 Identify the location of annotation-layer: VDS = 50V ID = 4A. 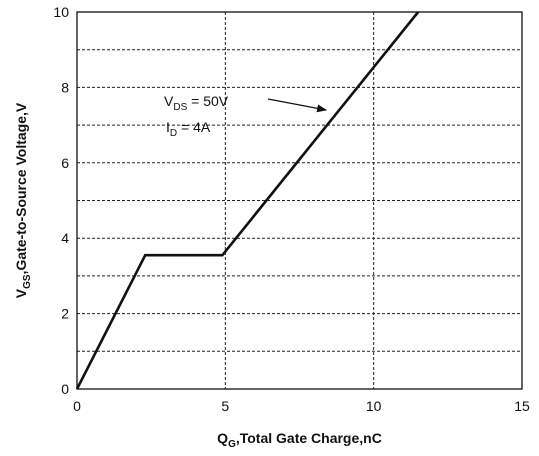
(246, 116).